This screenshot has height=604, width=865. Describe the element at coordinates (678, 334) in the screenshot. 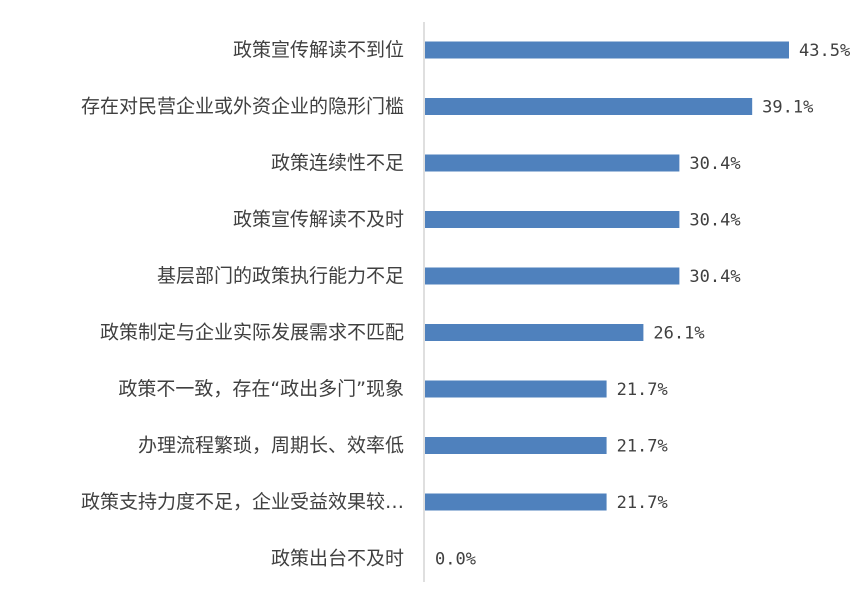

I see `value-label: 26.1%` at that location.